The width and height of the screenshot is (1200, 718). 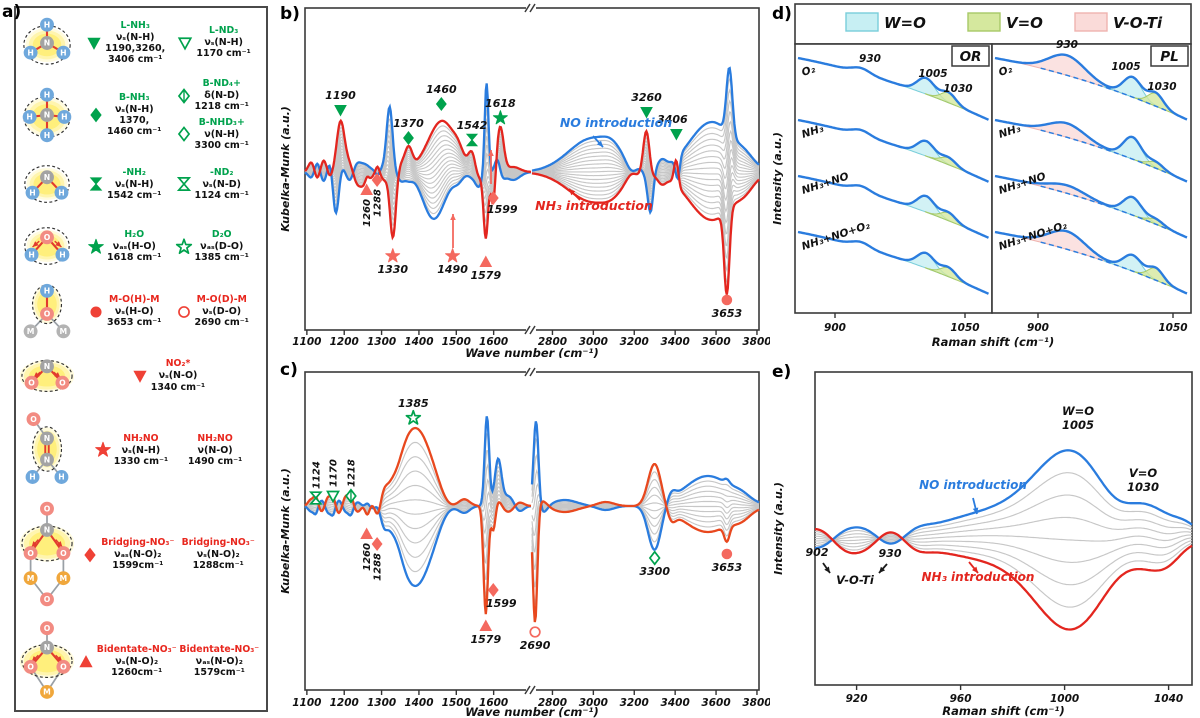 I want to click on legend-entry: B-NHD₃+ ν(N-H) 3300 cm⁻¹, so click(x=212, y=134).